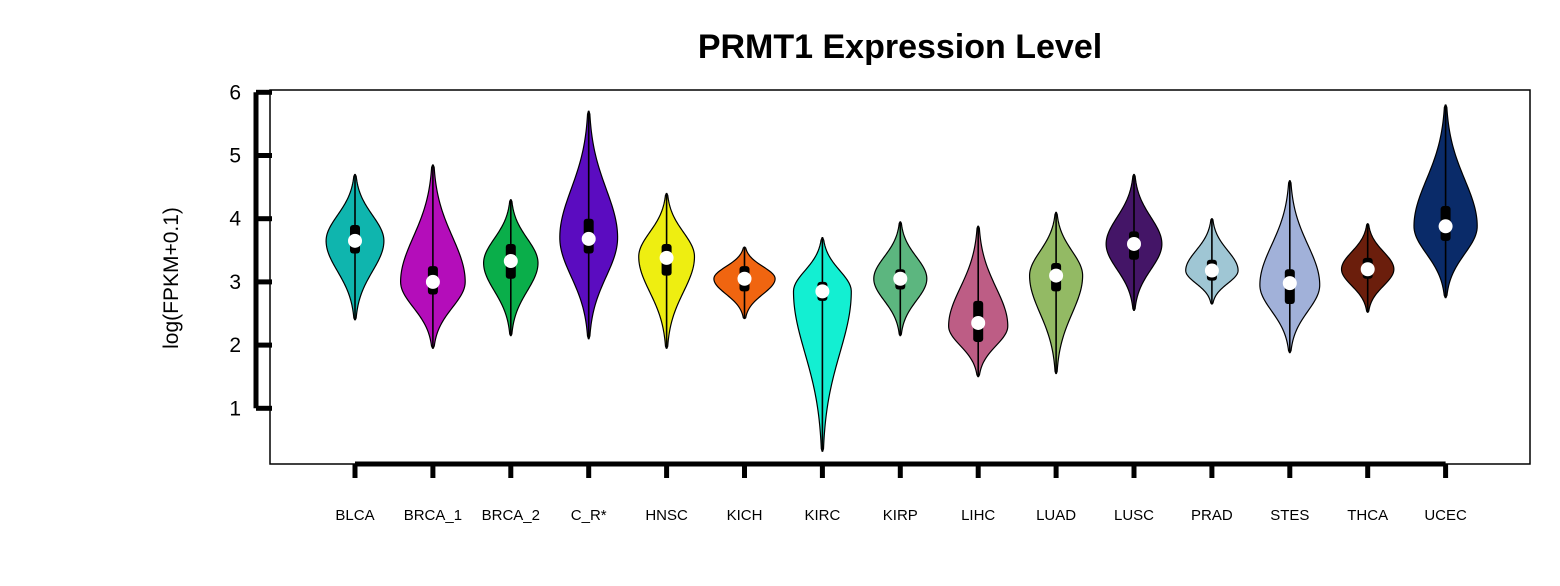 Image resolution: width=1560 pixels, height=586 pixels. I want to click on x-tick-label: KIRP, so click(900, 515).